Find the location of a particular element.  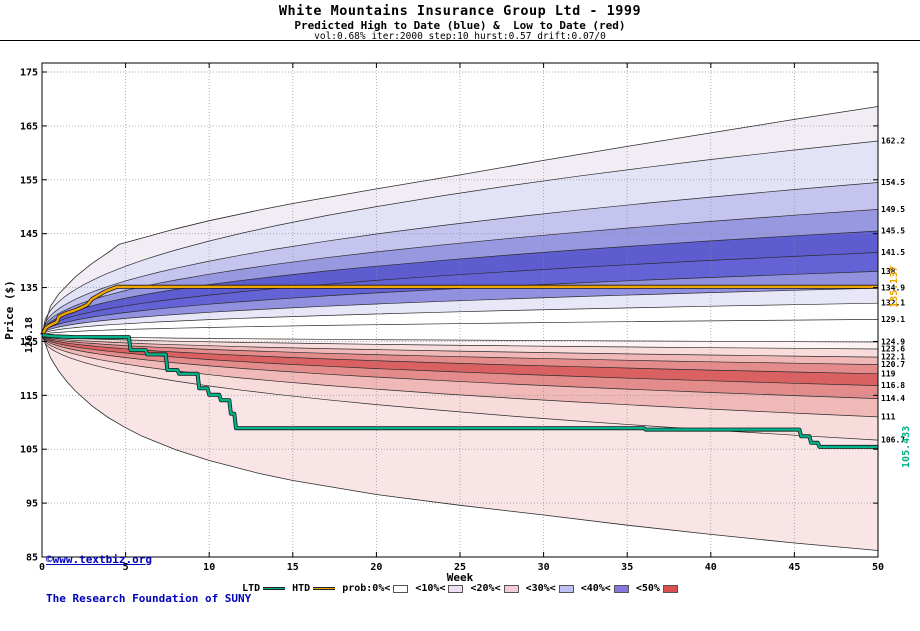

legend-label: LTD is located at coordinates (251, 588).